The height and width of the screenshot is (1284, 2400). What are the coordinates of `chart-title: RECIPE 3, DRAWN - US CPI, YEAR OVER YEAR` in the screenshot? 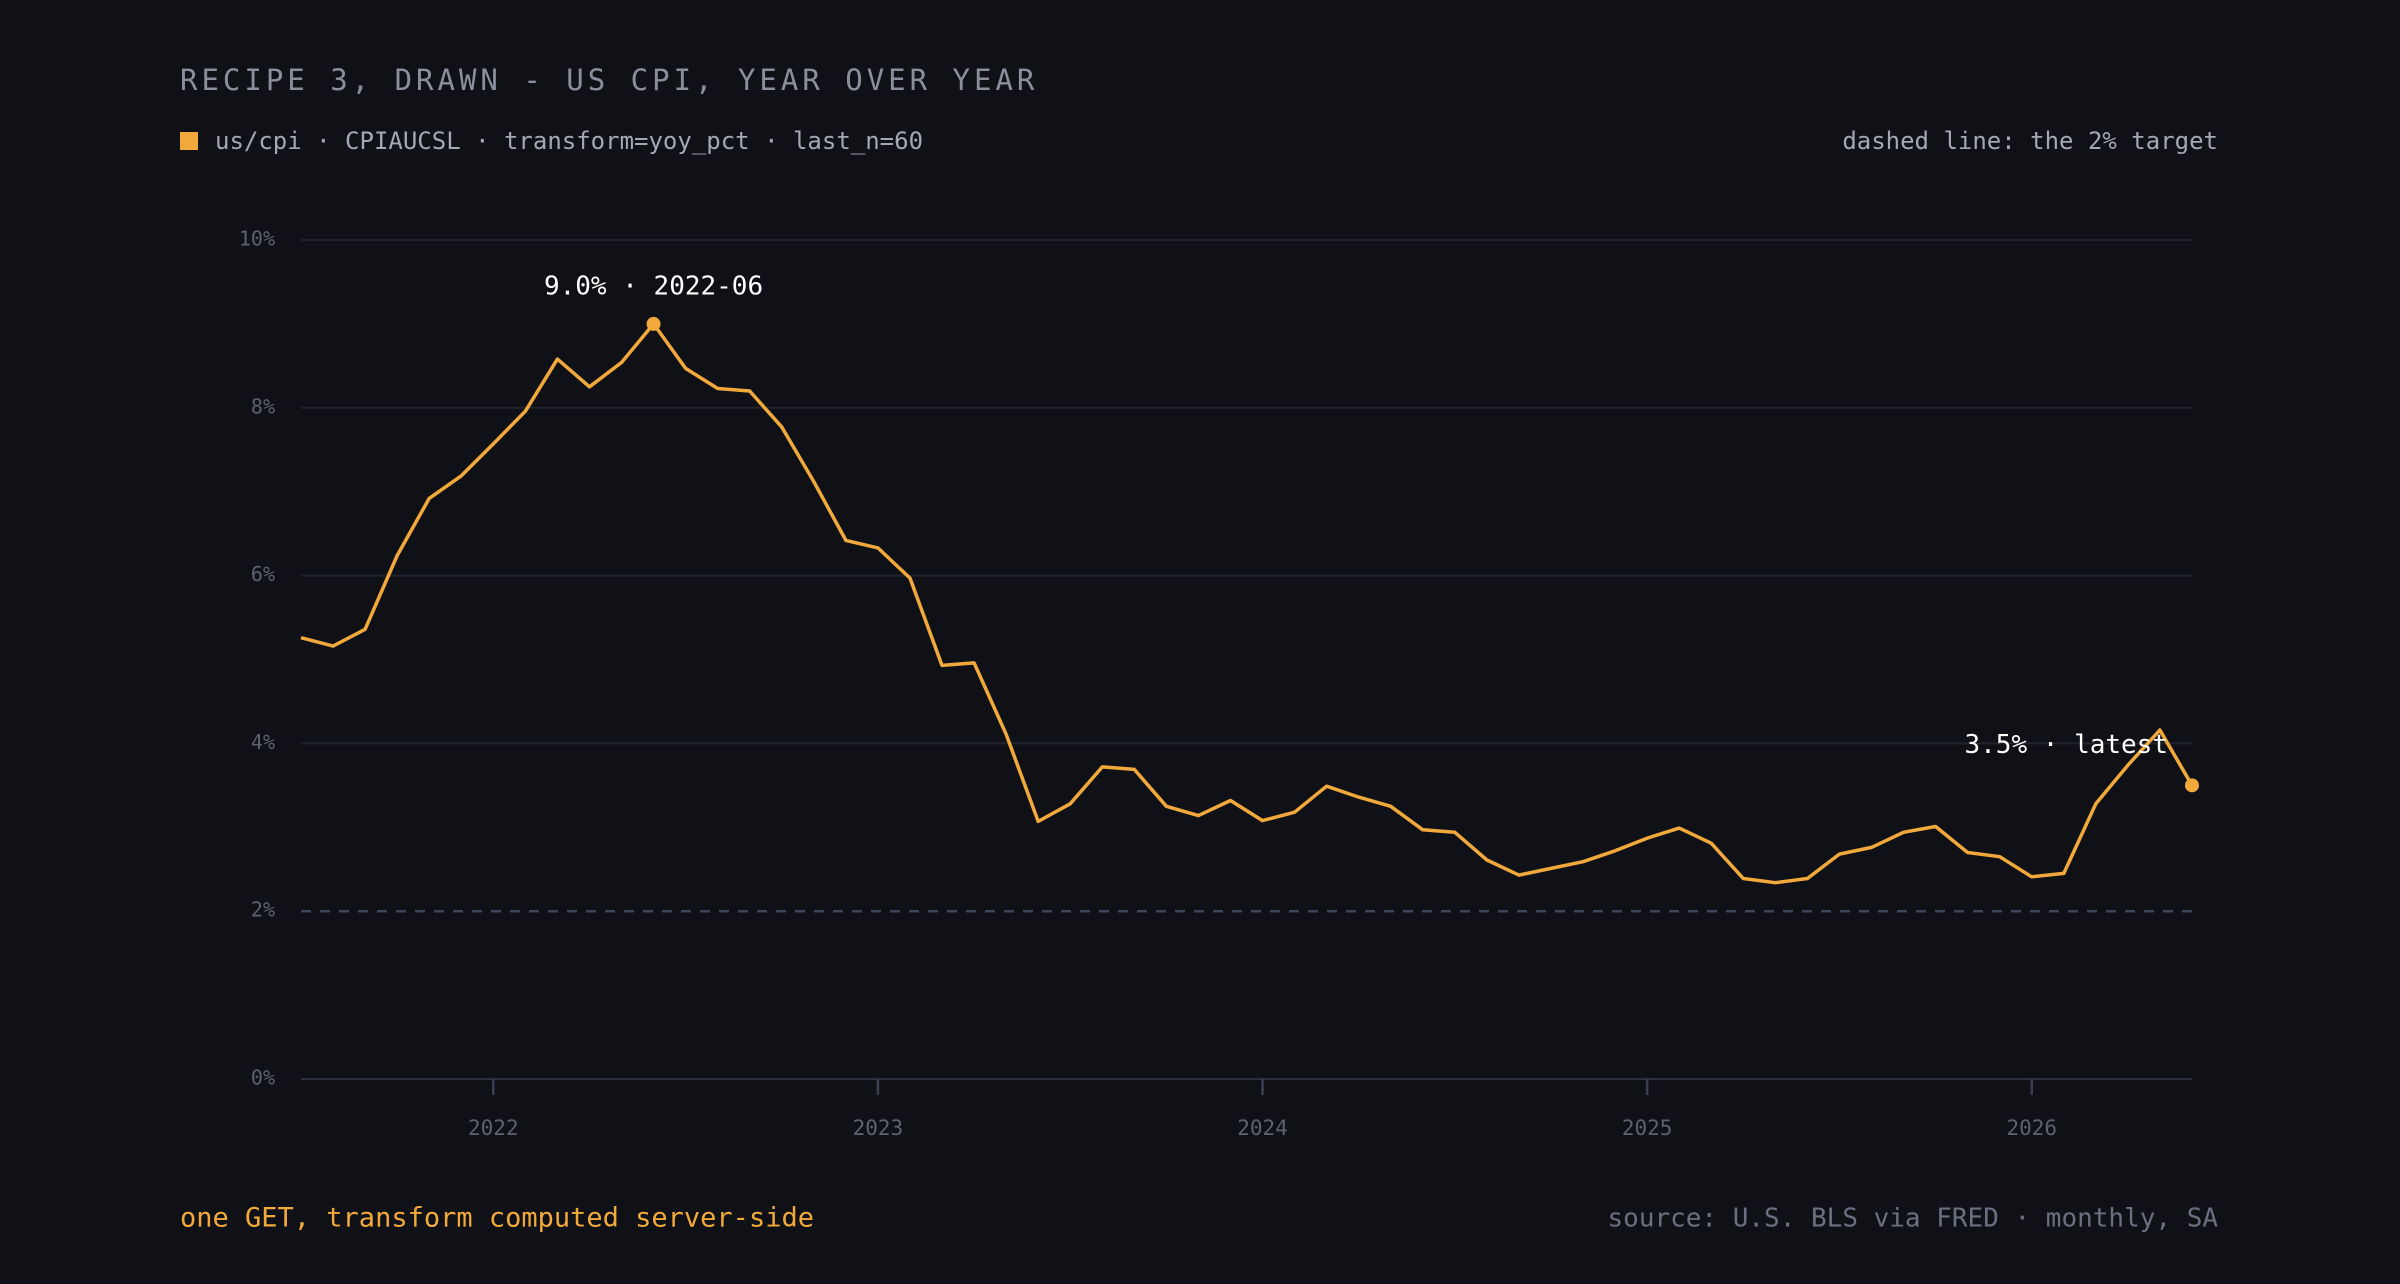 It's located at (609, 80).